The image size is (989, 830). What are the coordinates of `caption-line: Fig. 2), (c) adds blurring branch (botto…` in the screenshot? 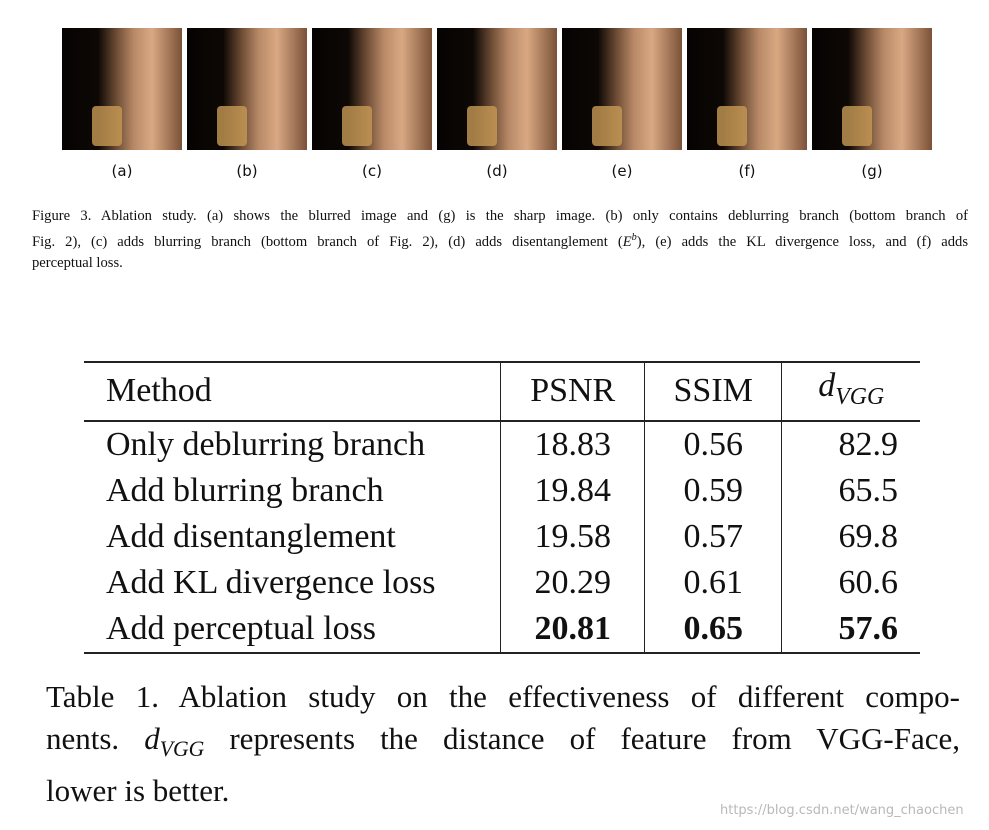 It's located at (500, 240).